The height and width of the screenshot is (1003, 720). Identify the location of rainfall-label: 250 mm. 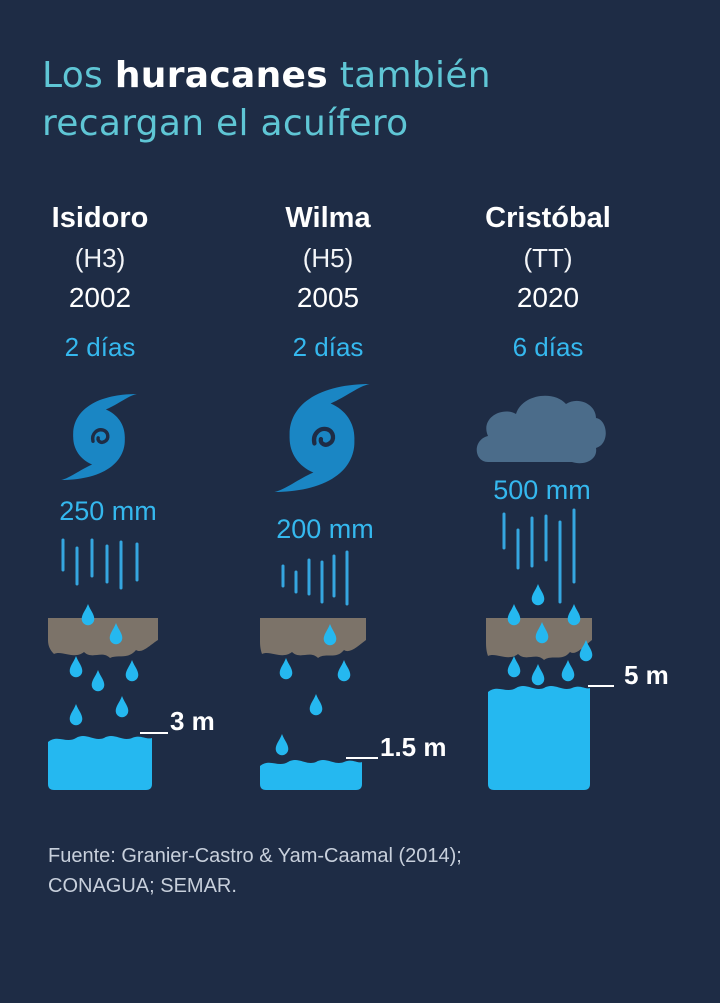
(108, 511).